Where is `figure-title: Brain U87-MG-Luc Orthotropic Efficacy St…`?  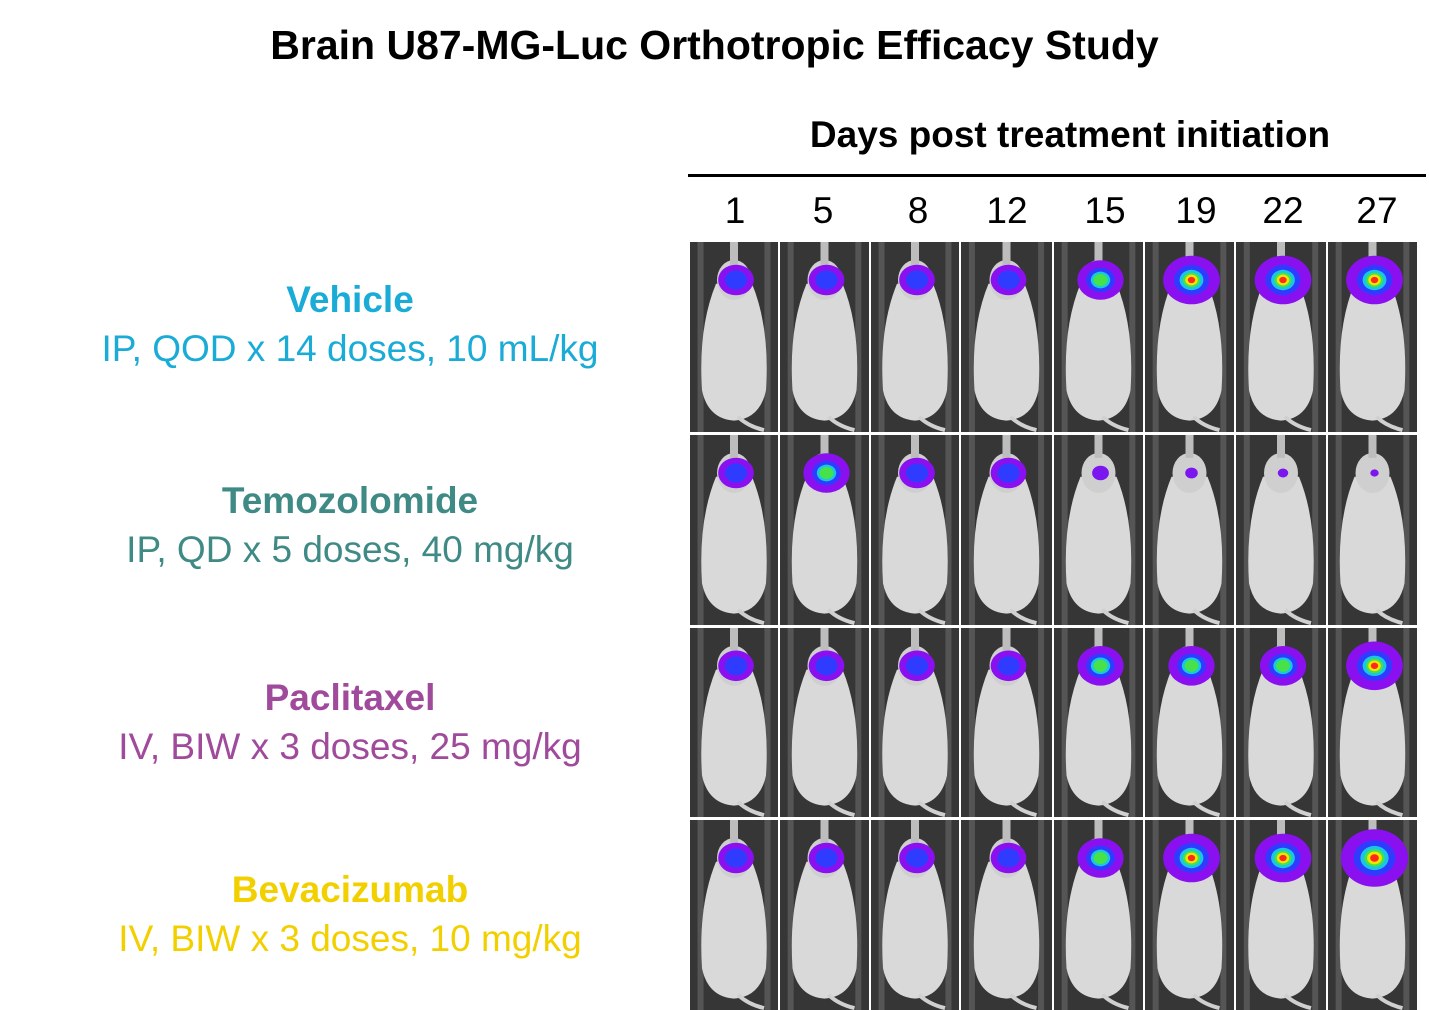
figure-title: Brain U87-MG-Luc Orthotropic Efficacy St… is located at coordinates (714, 45).